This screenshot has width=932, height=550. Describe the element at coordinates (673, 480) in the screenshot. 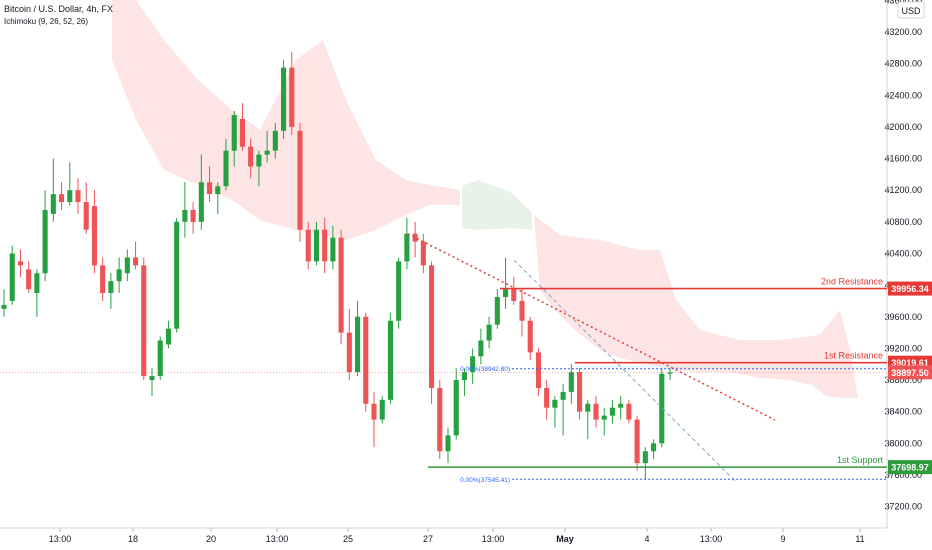

I see `fib-level: 0.00%(37545.41)` at that location.